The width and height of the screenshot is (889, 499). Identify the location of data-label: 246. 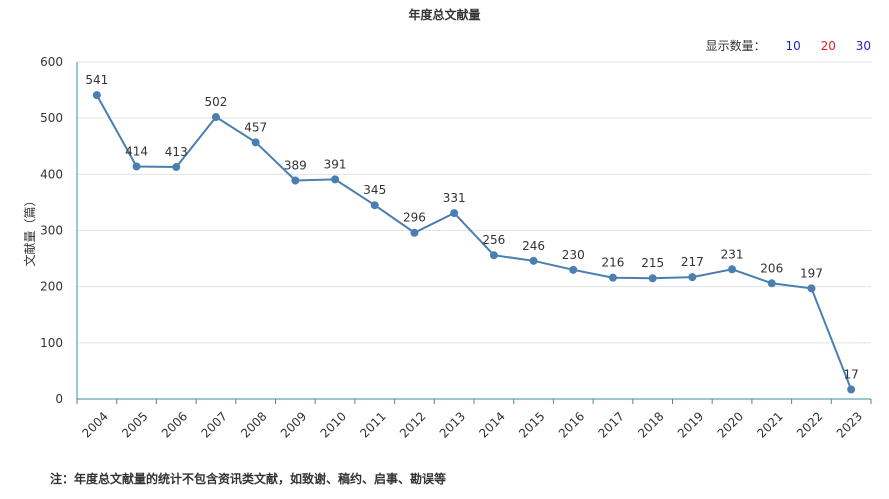
(533, 246).